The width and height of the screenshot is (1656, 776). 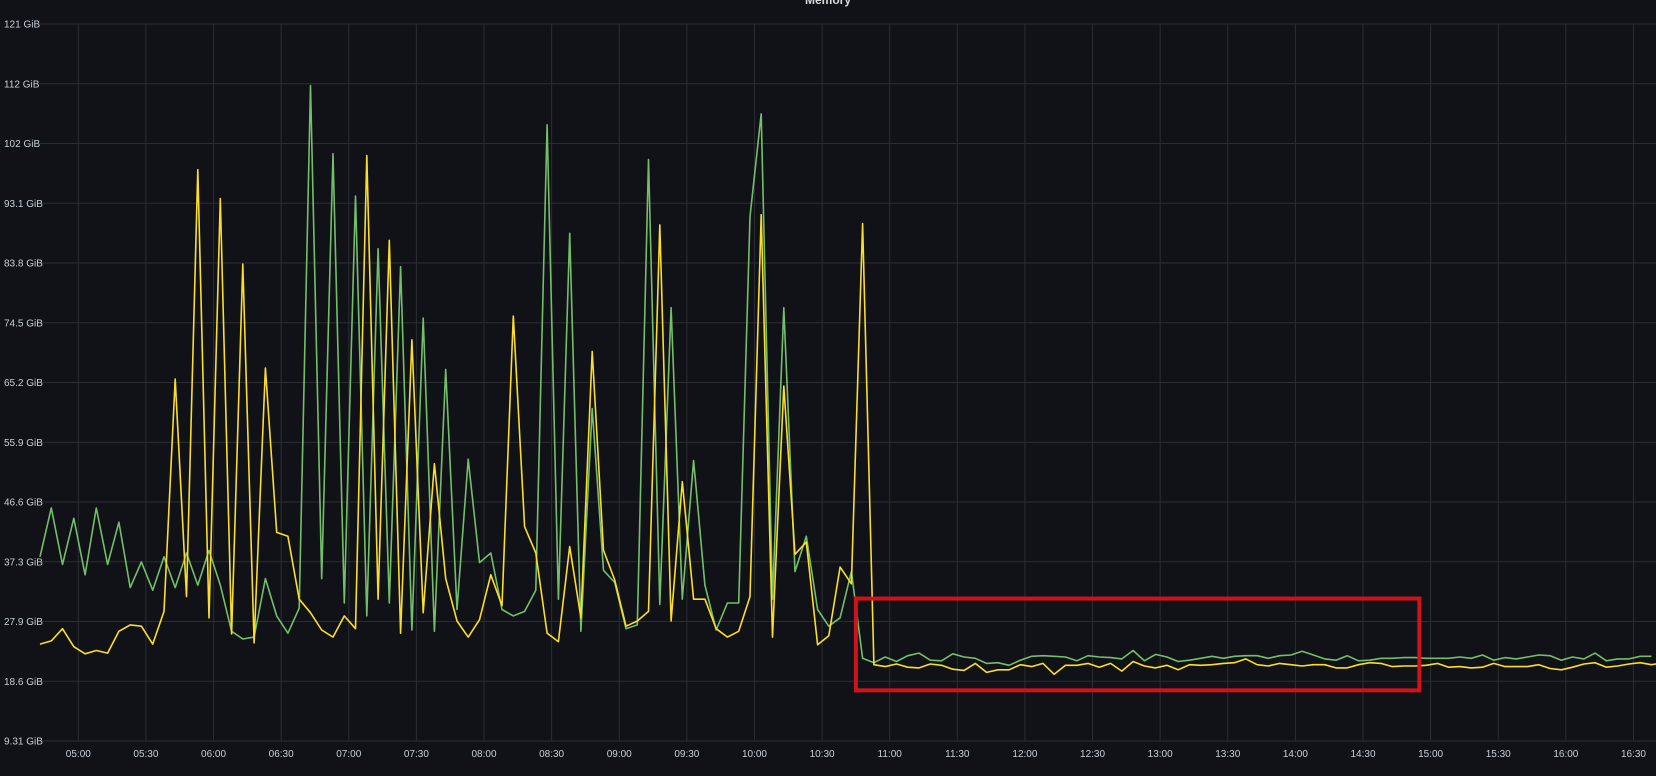 What do you see at coordinates (1498, 754) in the screenshot?
I see `x-tick-label: 15:30` at bounding box center [1498, 754].